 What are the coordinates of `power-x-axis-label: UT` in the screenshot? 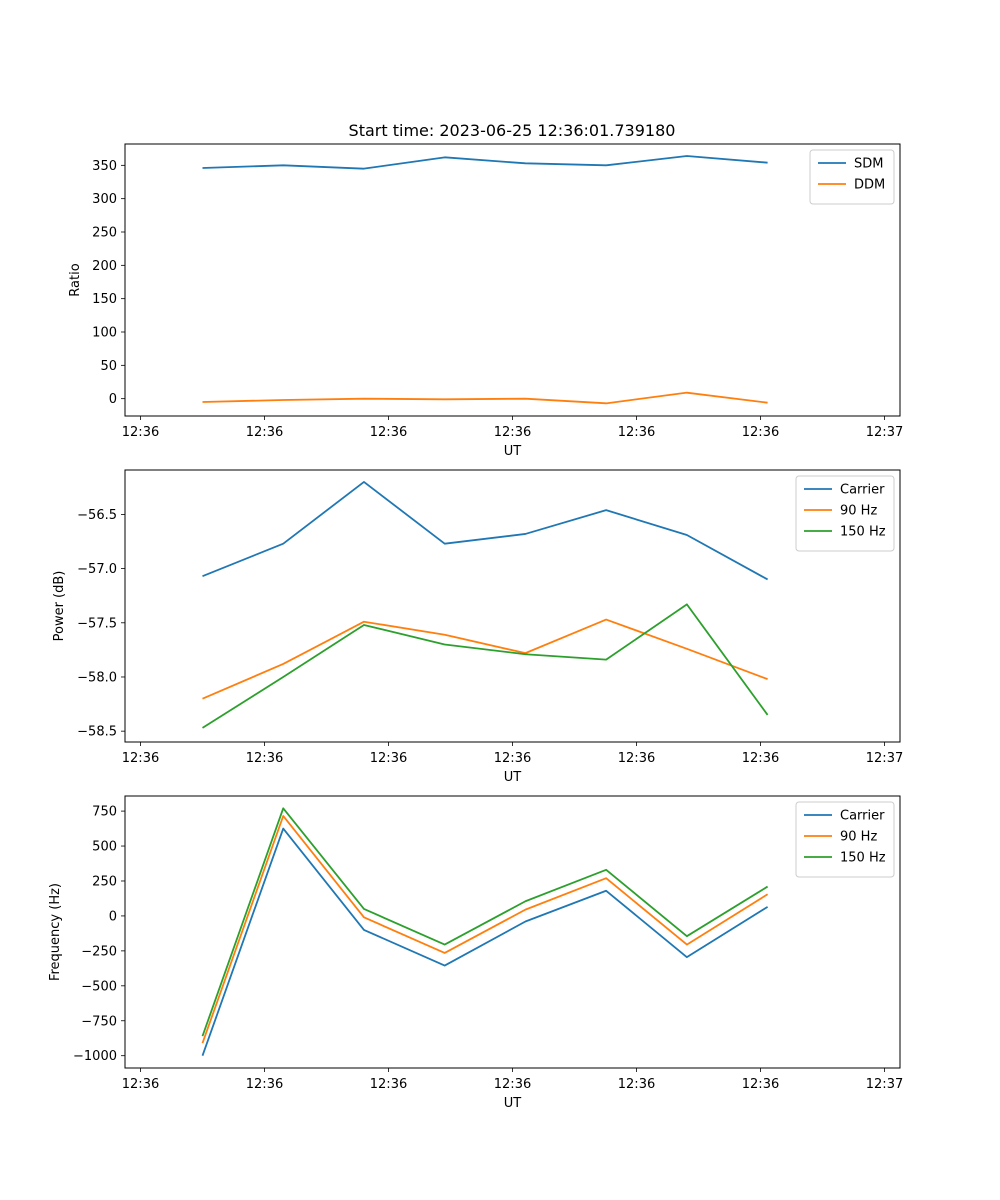 It's located at (513, 777).